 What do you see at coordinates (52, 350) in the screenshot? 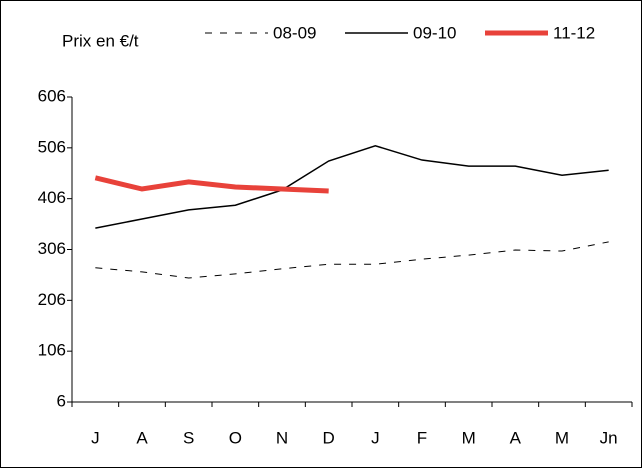
I see `y-tick-label: 106` at bounding box center [52, 350].